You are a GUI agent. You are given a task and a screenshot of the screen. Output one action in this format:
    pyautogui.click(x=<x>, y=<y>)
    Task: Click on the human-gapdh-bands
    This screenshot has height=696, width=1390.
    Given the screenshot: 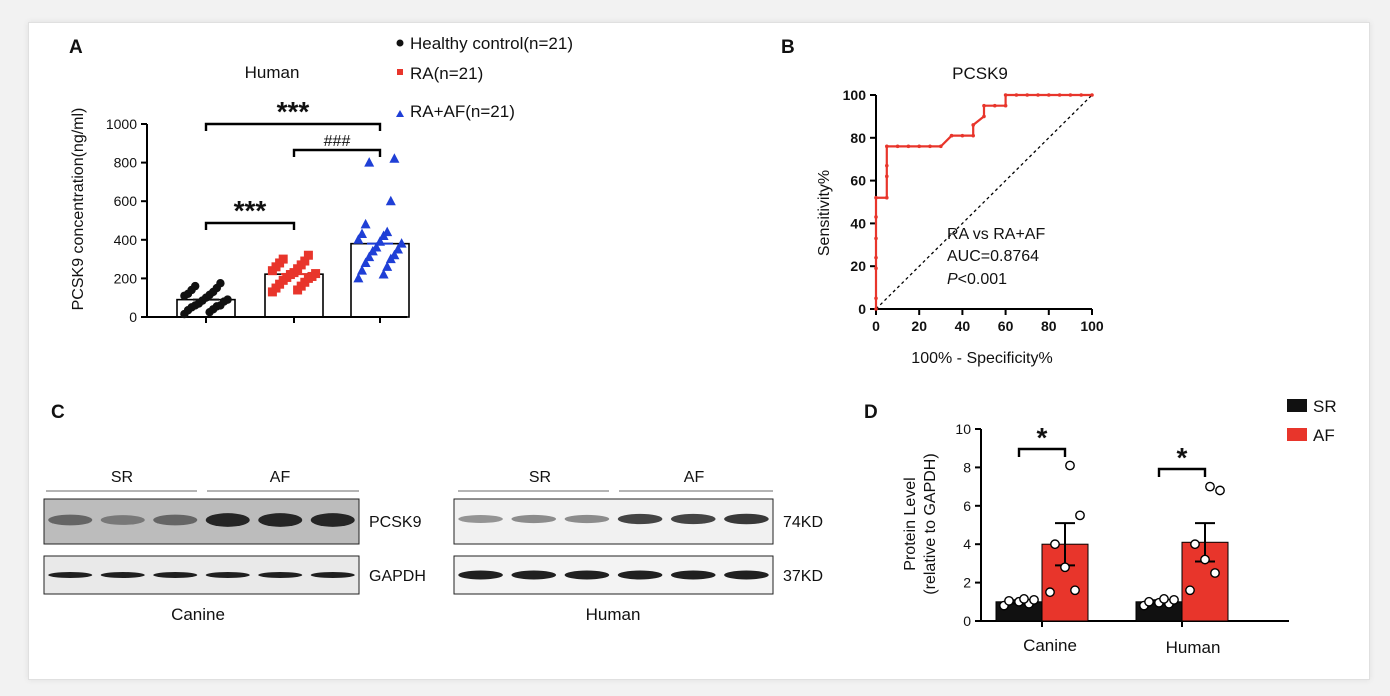 What is the action you would take?
    pyautogui.click(x=613, y=575)
    